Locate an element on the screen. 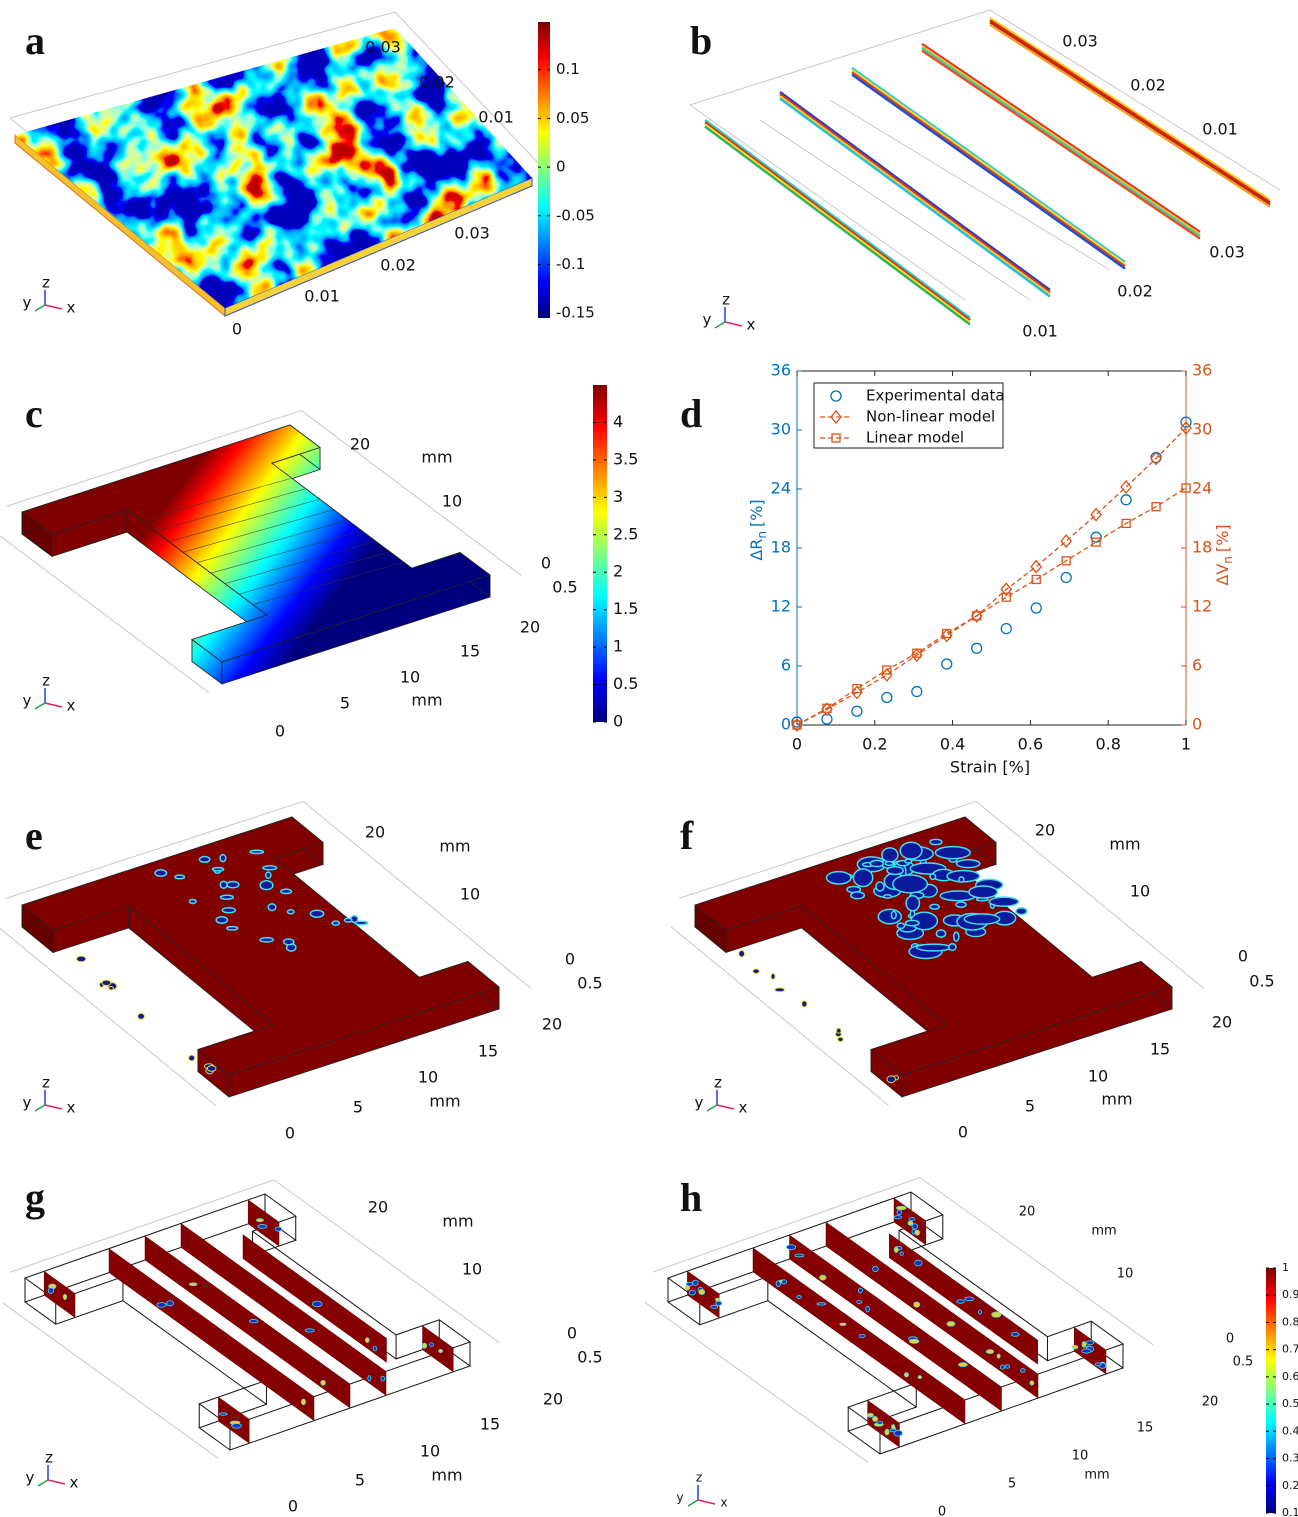  colorbar-tick-label: 0.1 is located at coordinates (1290, 1511).